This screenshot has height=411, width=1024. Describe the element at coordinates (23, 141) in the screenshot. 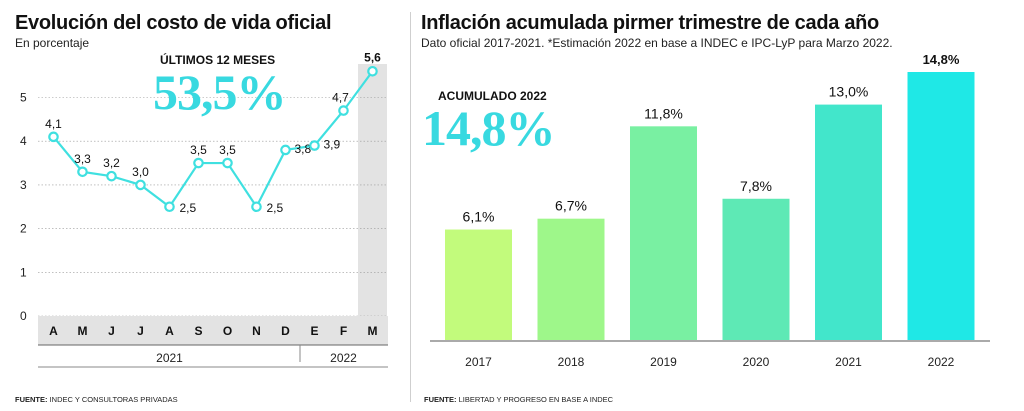

I see `y-tick-label: 4` at that location.